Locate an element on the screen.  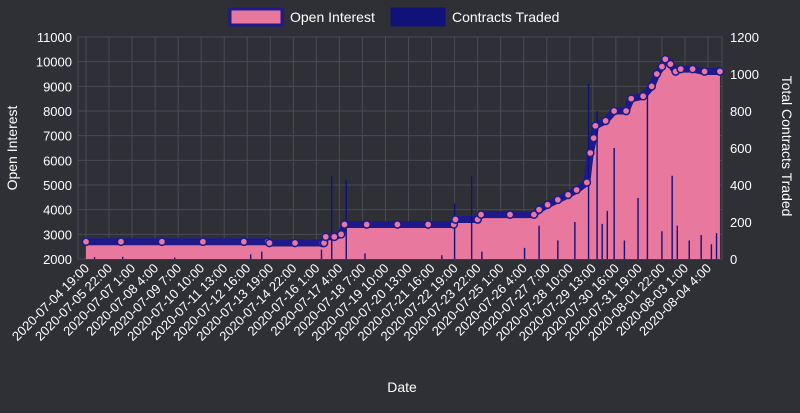
legend-swatch-open-interest is located at coordinates (256, 17).